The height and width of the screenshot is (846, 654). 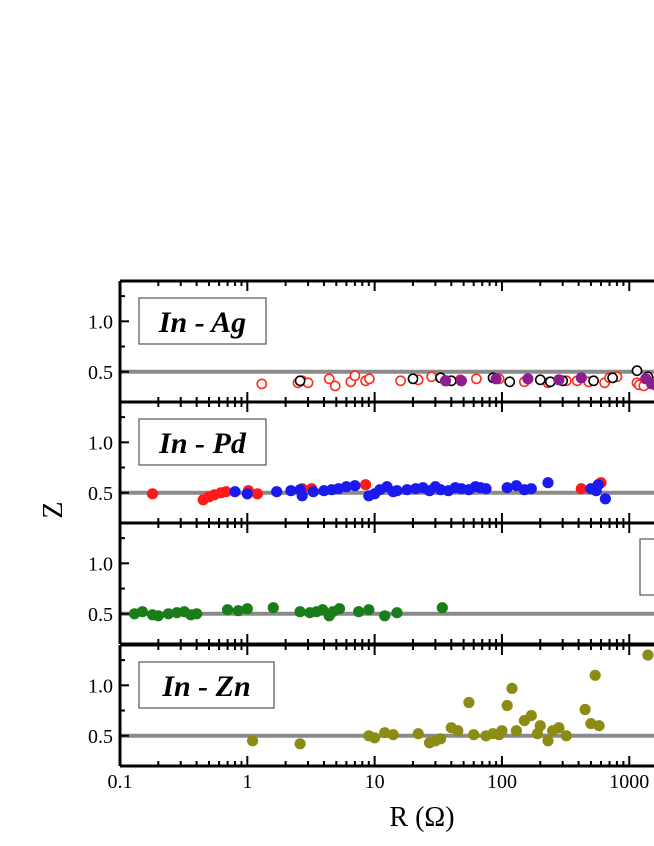 I want to click on x-tick-label: 1000, so click(x=629, y=782).